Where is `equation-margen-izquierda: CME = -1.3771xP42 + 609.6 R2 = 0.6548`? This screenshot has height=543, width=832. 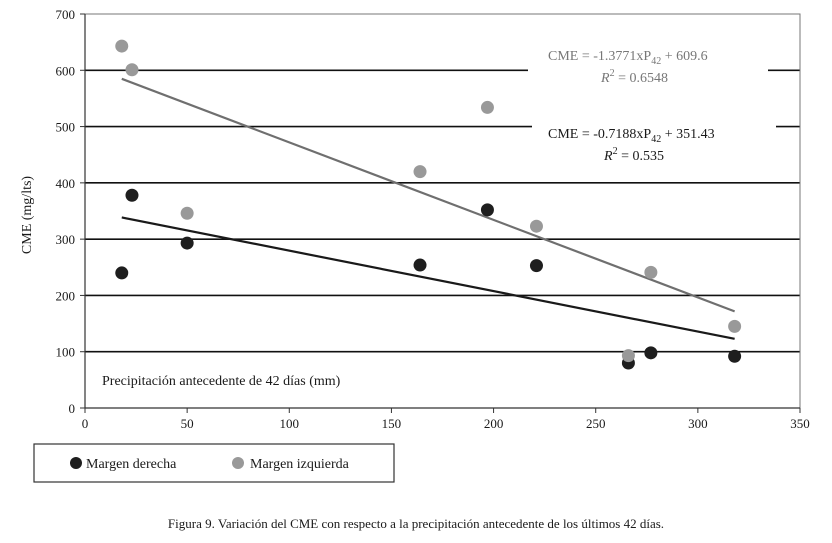 equation-margen-izquierda: CME = -1.3771xP42 + 609.6 R2 = 0.6548 is located at coordinates (648, 66).